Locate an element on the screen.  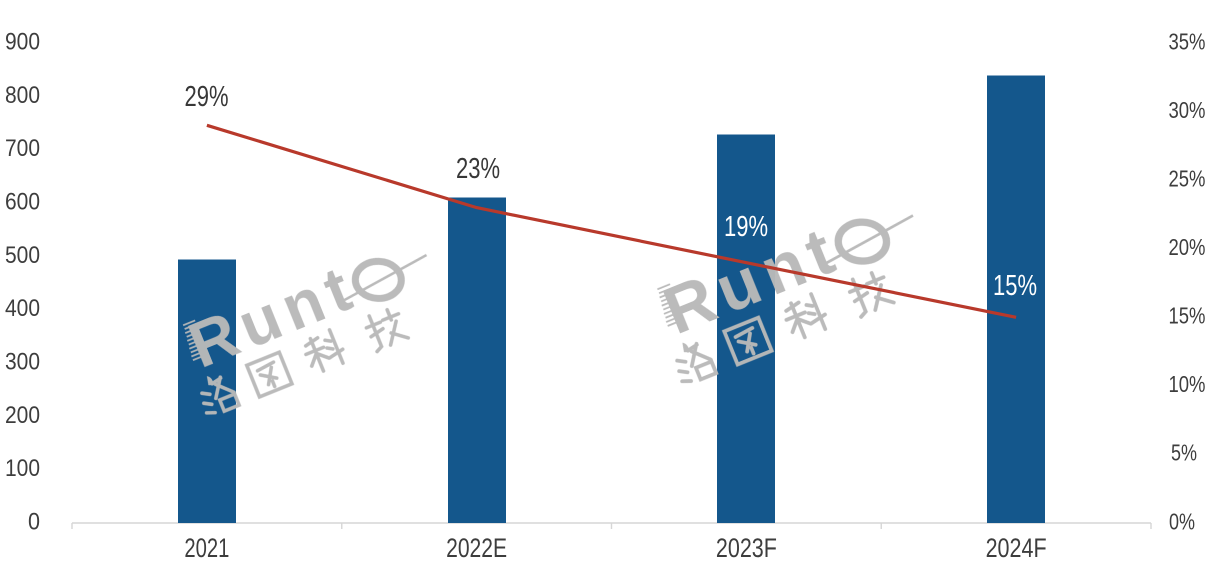
svg-text: 900 is located at coordinates (22, 42).